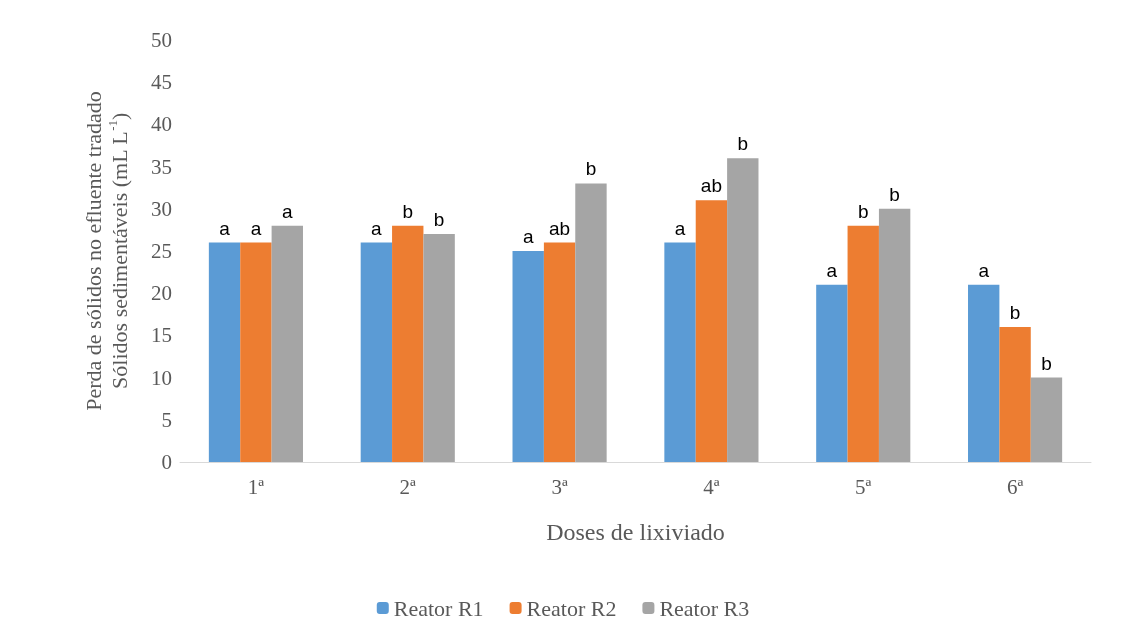 The image size is (1126, 642). What do you see at coordinates (408, 486) in the screenshot?
I see `x-tick-label: 2ª` at bounding box center [408, 486].